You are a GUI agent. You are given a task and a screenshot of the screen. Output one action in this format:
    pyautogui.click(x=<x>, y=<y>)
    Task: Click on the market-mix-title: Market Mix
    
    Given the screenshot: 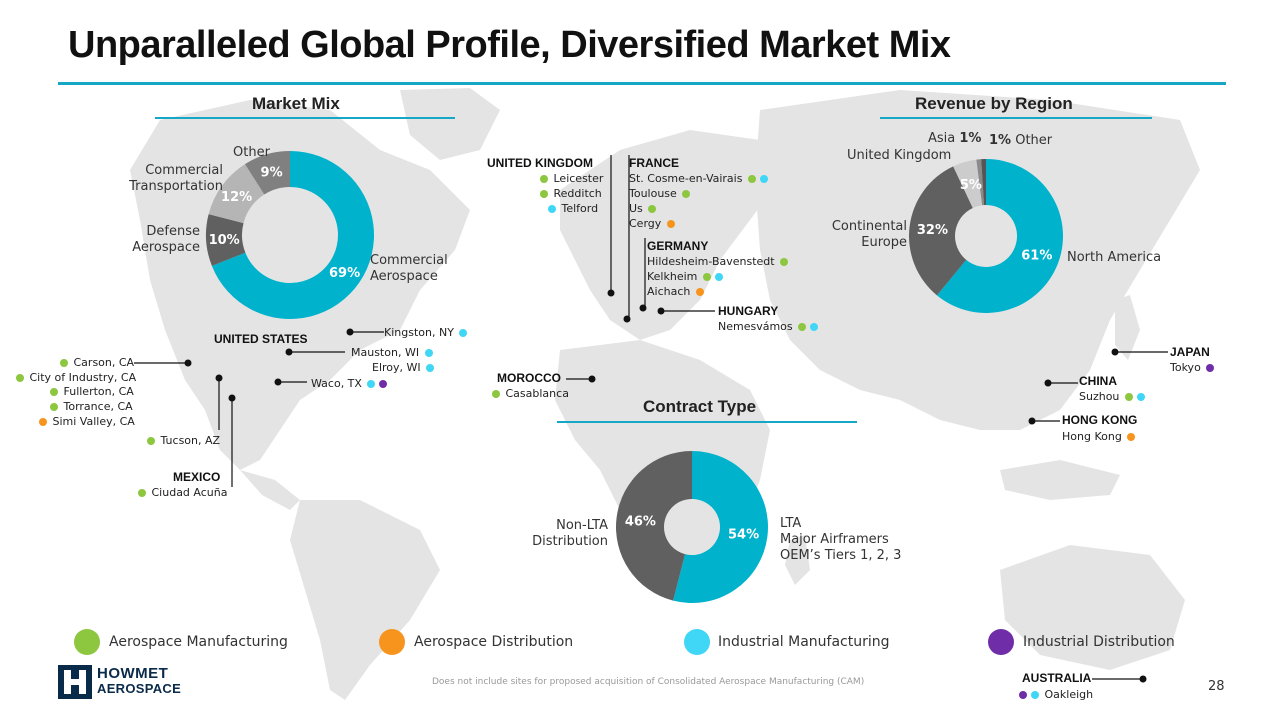 What is the action you would take?
    pyautogui.click(x=296, y=103)
    